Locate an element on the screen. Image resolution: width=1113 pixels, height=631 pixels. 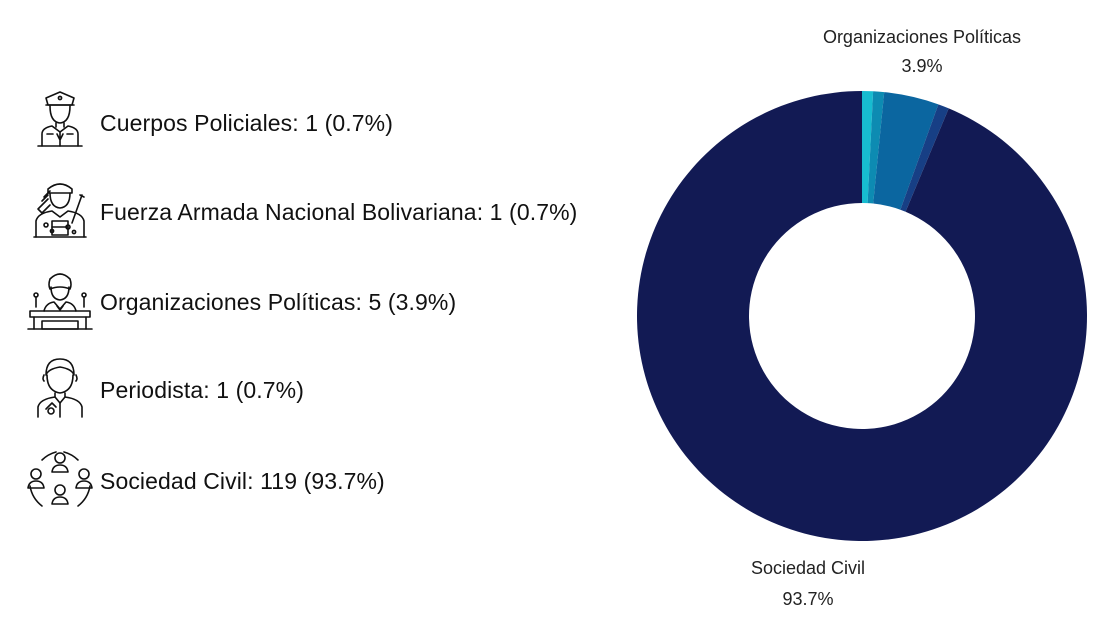
journalist-icon is located at coordinates (60, 390).